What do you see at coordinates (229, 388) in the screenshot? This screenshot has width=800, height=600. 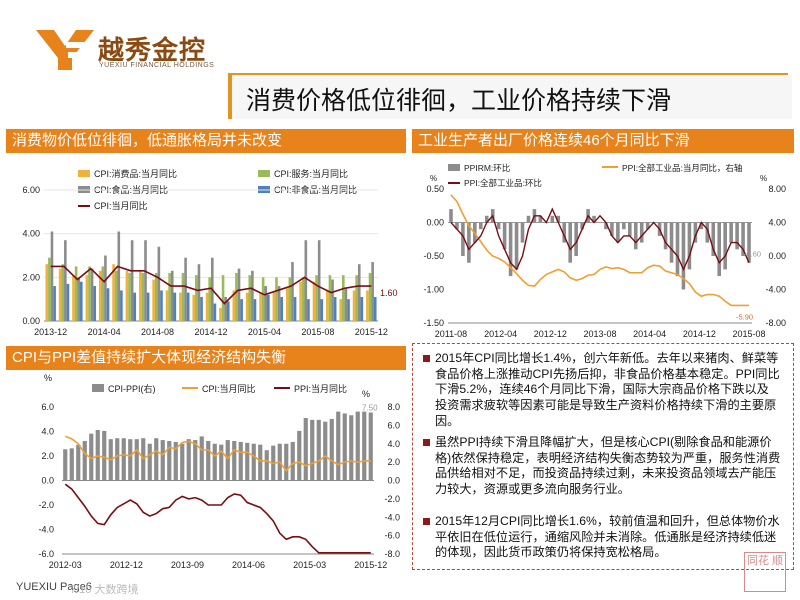 I see `gap-legend-cpi: CPI:当月同比` at bounding box center [229, 388].